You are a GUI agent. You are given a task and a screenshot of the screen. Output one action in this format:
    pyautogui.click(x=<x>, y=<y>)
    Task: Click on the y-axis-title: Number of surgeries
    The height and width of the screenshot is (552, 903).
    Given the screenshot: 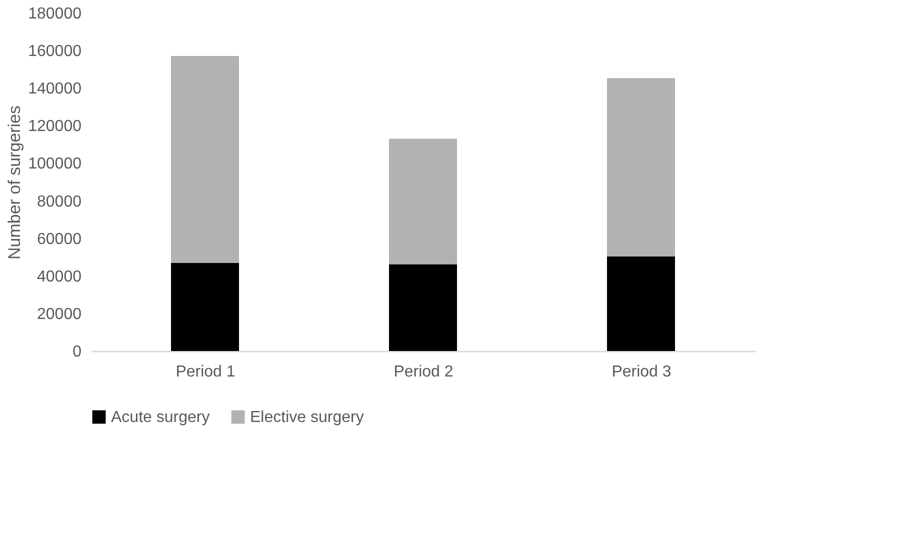 What is the action you would take?
    pyautogui.click(x=14, y=182)
    